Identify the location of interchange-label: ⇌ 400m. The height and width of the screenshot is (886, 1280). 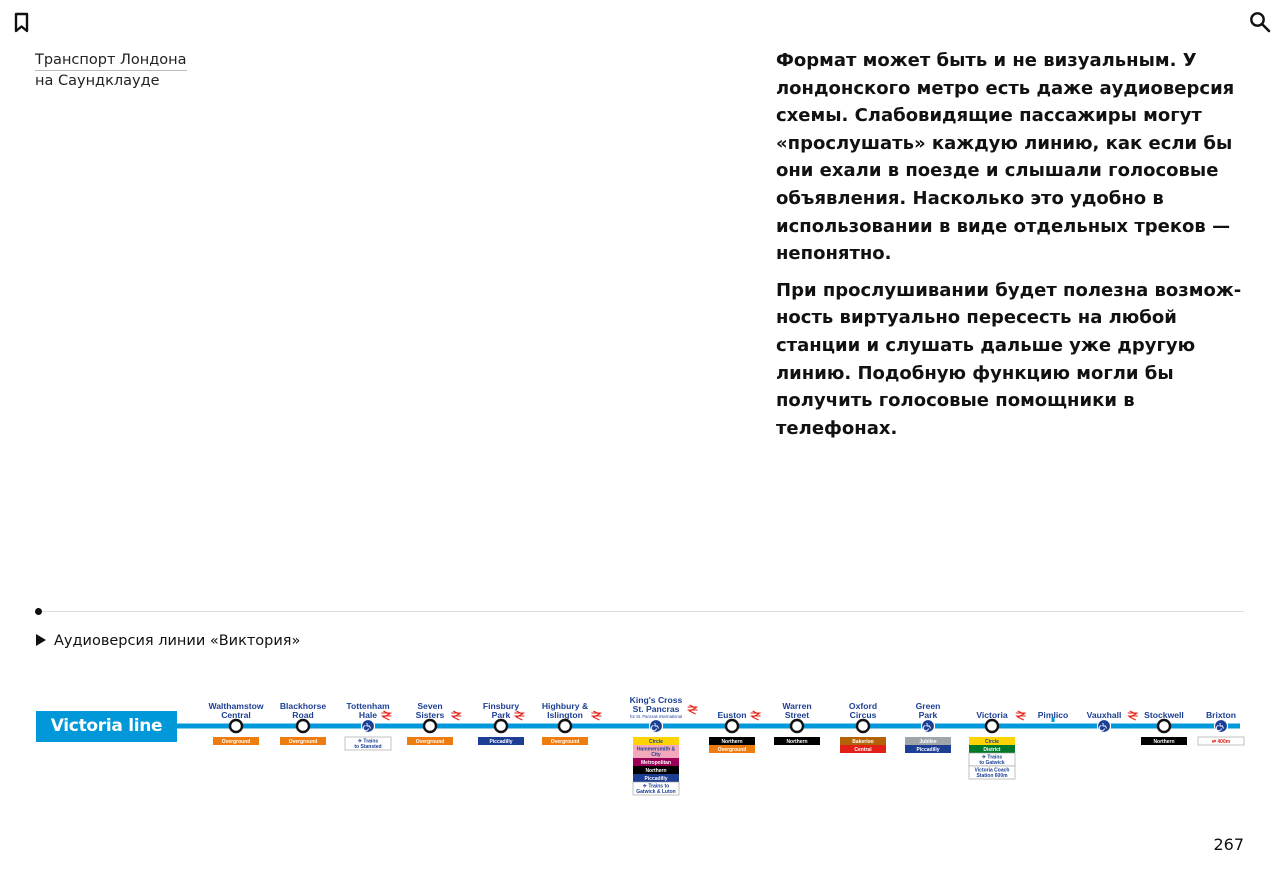
(1221, 742).